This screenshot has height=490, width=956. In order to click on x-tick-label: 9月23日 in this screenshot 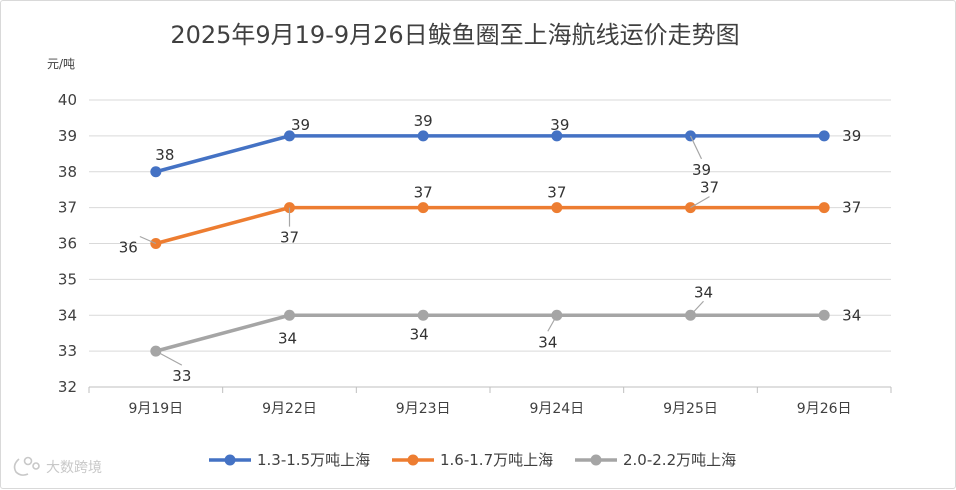, I will do `click(423, 409)`.